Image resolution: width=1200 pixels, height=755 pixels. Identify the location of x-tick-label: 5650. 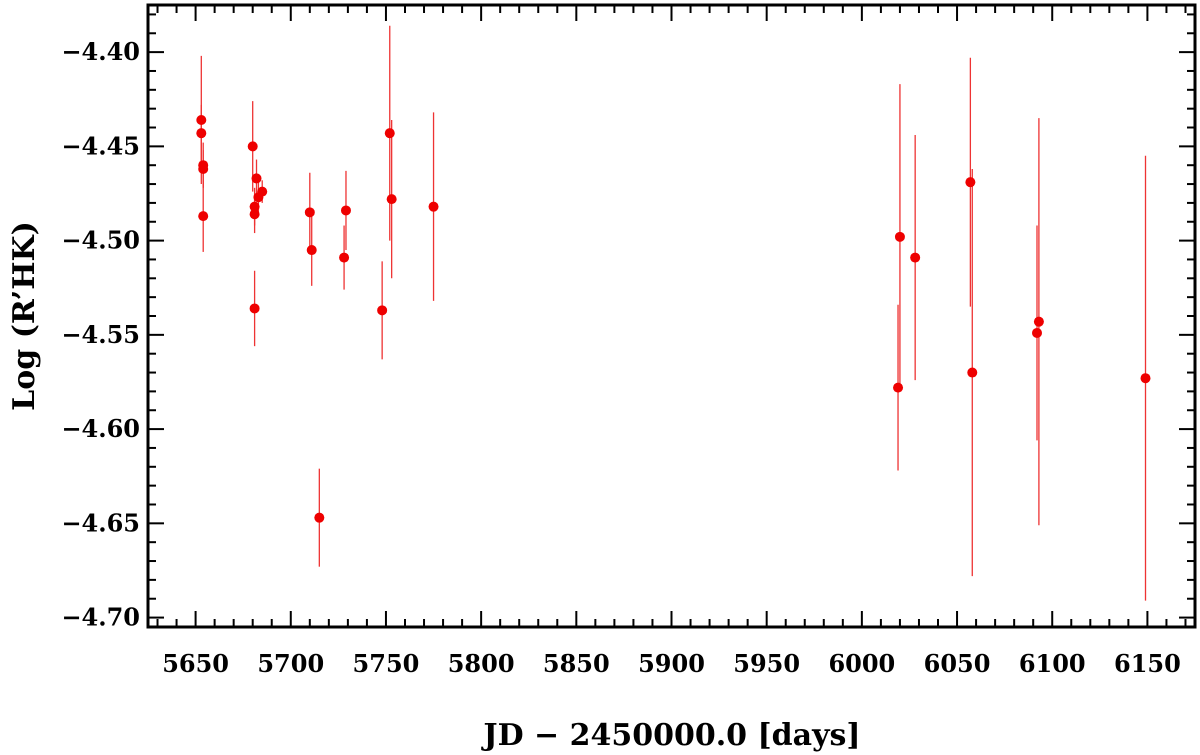
(195, 663).